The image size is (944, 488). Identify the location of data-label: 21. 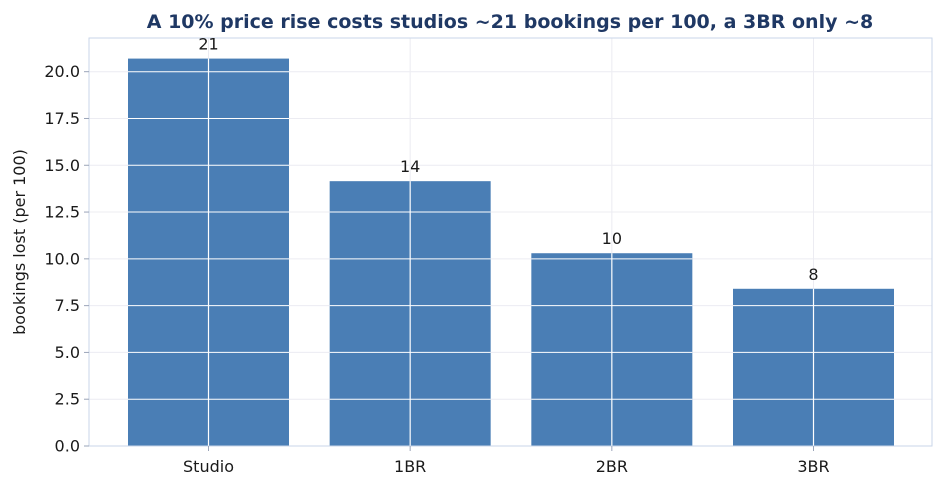
(208, 44).